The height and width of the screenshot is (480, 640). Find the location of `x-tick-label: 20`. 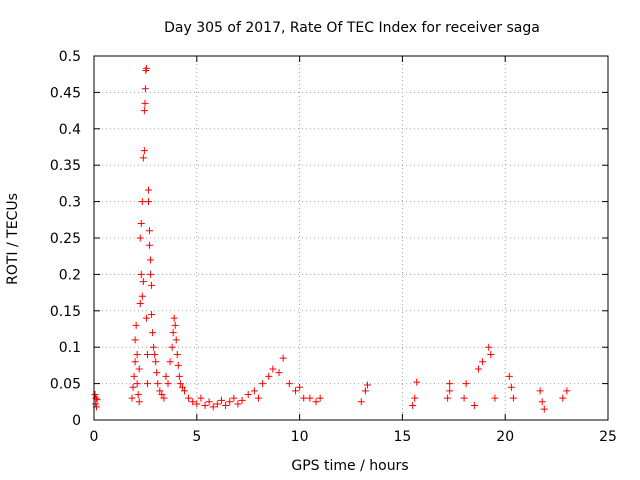

x-tick-label: 20 is located at coordinates (505, 437).